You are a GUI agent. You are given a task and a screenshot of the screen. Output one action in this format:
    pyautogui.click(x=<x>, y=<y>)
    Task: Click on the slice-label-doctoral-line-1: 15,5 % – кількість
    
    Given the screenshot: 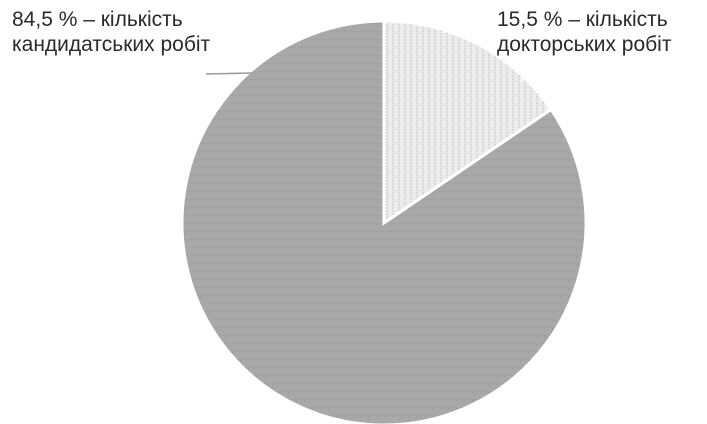 What is the action you would take?
    pyautogui.click(x=582, y=19)
    